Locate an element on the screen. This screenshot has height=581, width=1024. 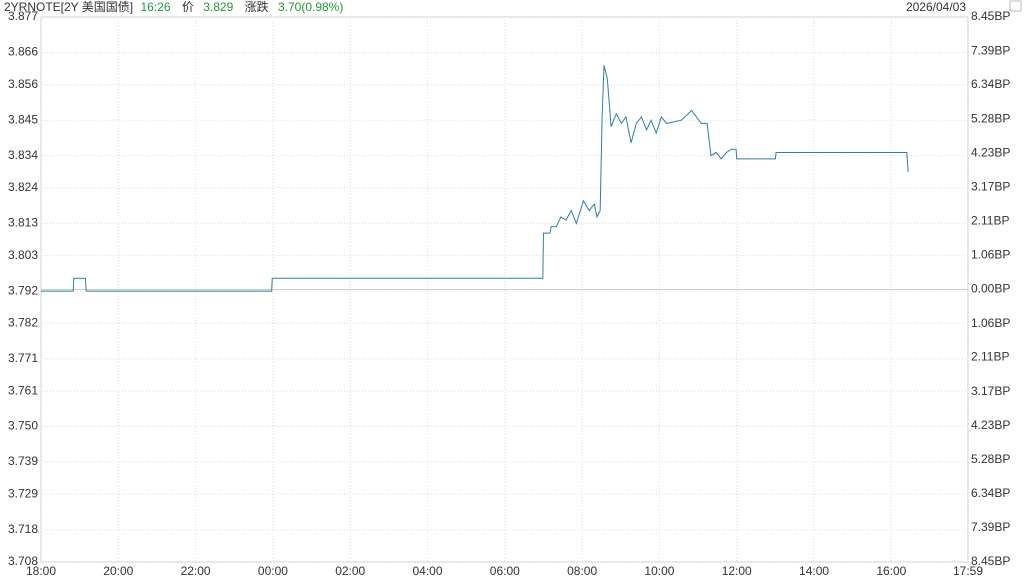
y-tick-label: 3.845 is located at coordinates (23, 119).